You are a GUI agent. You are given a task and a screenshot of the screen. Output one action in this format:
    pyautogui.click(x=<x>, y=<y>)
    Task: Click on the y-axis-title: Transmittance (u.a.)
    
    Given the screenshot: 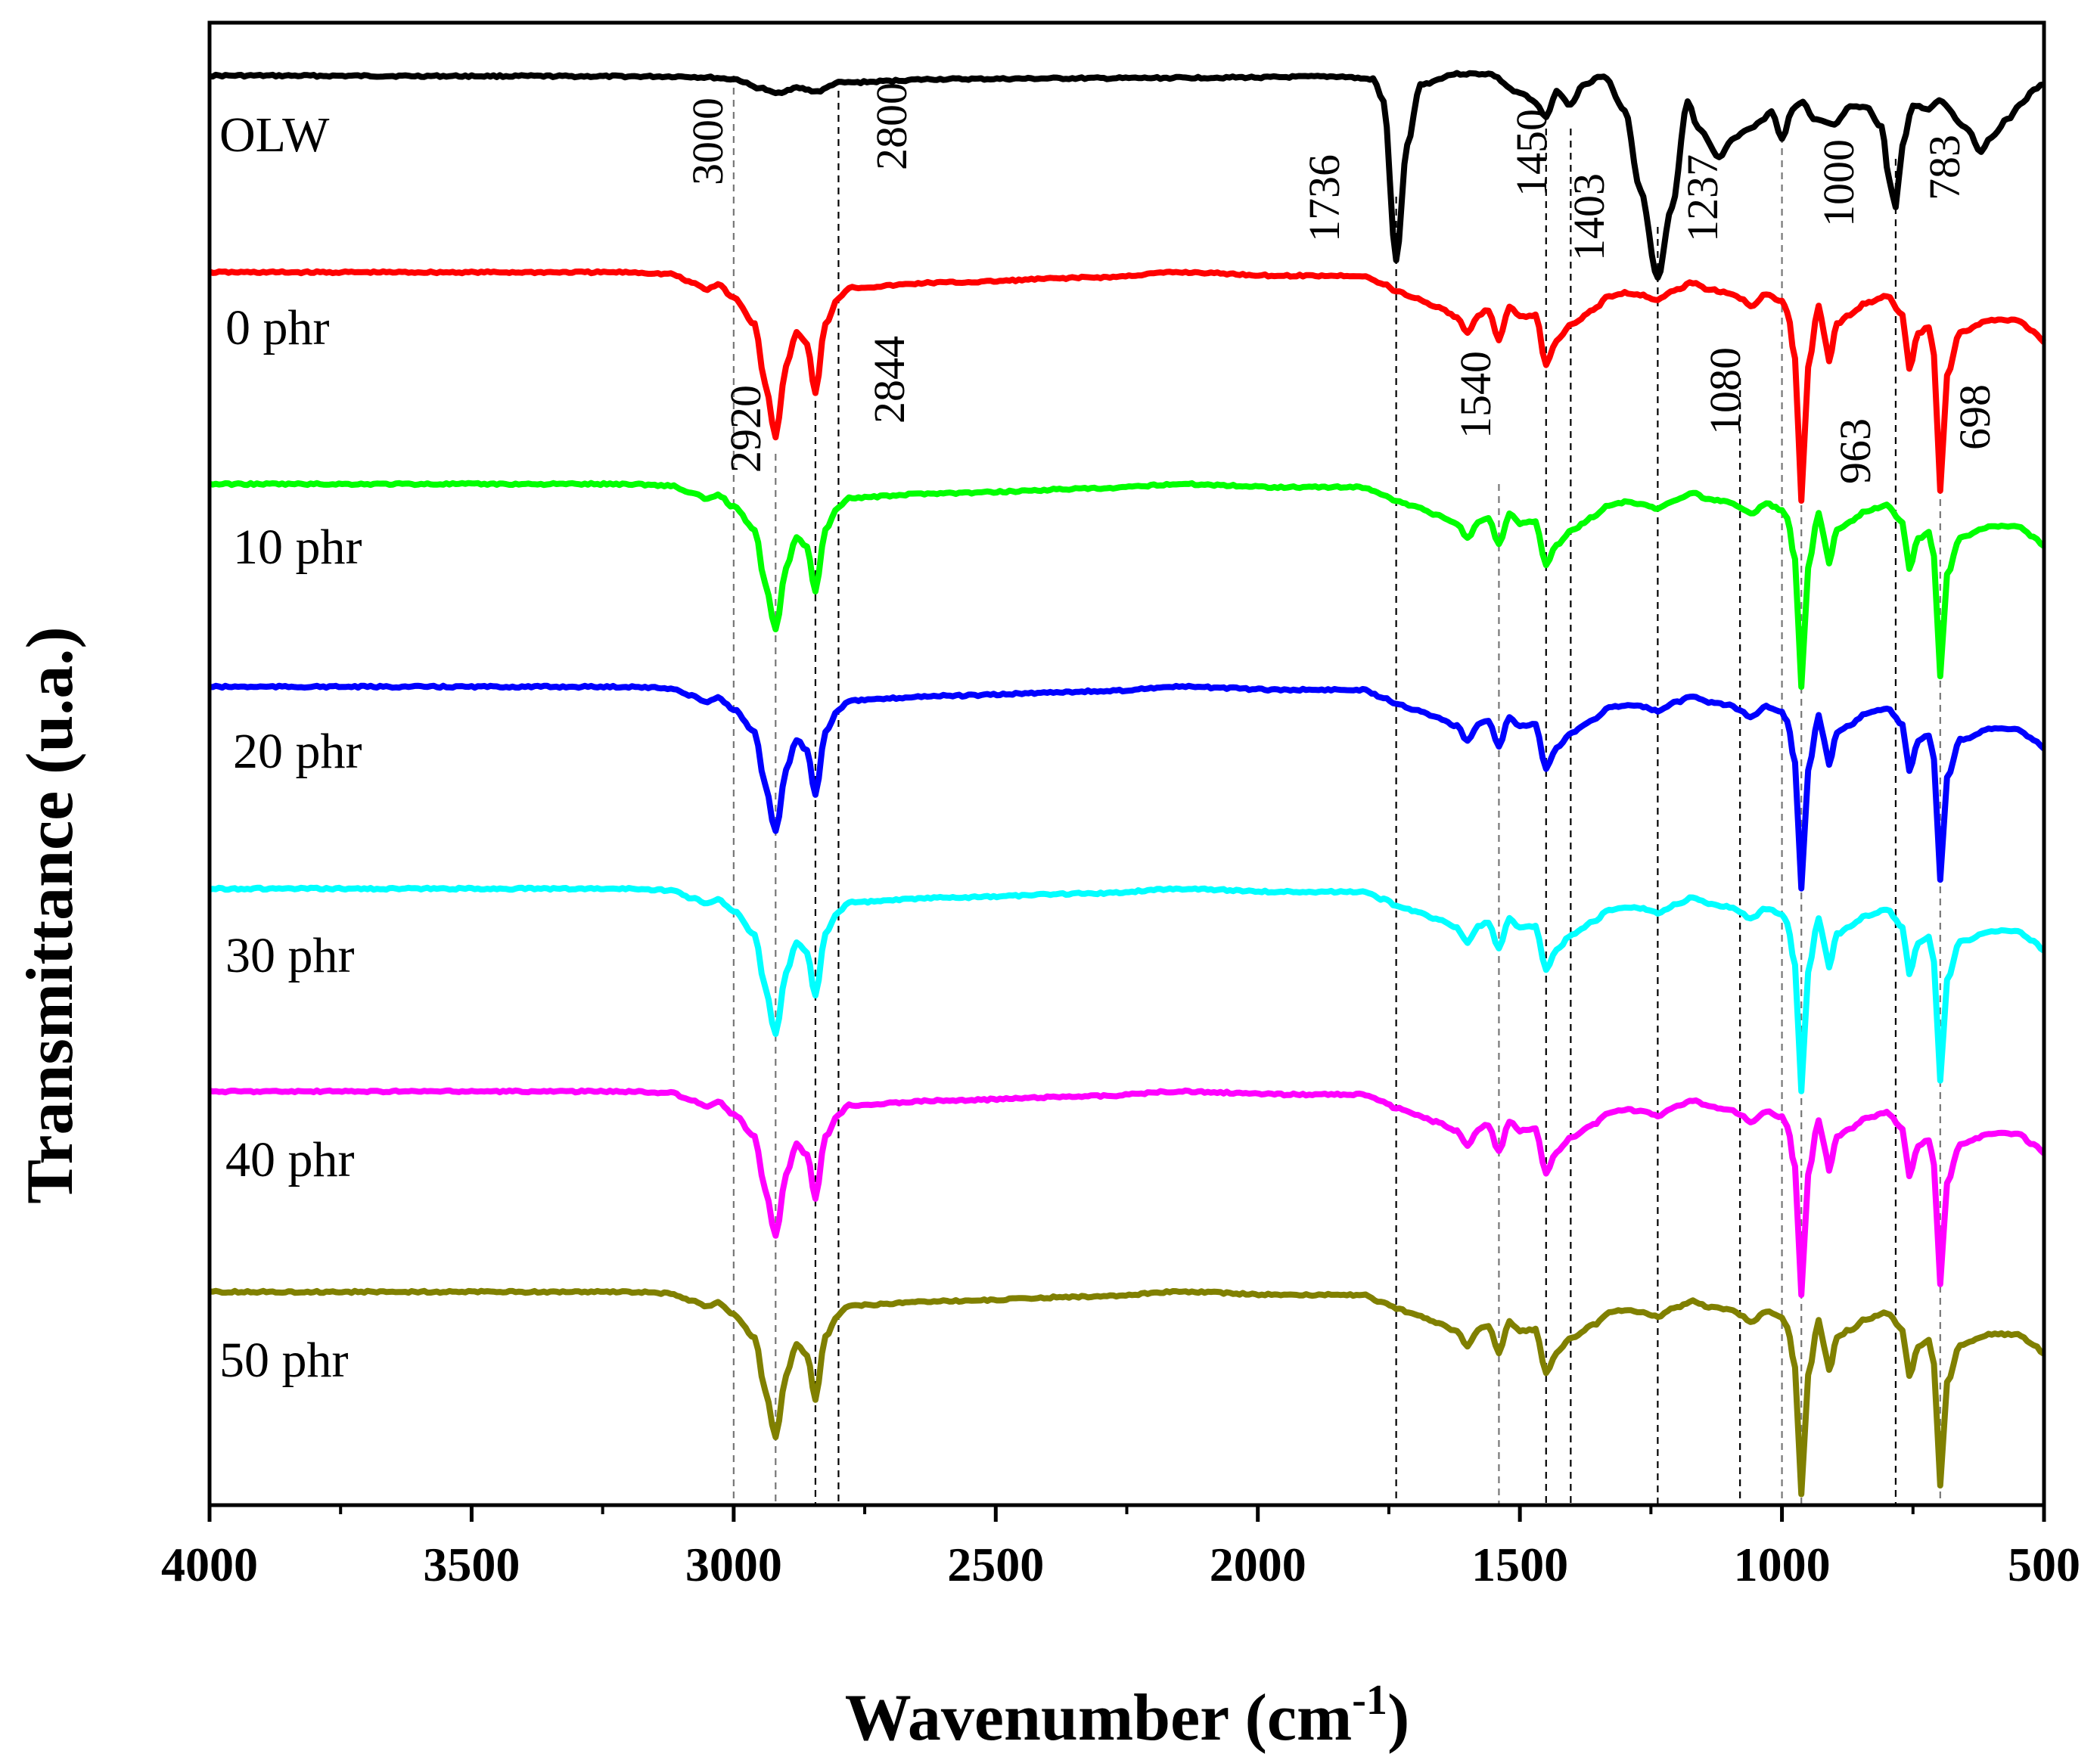 What is the action you would take?
    pyautogui.click(x=50, y=914)
    